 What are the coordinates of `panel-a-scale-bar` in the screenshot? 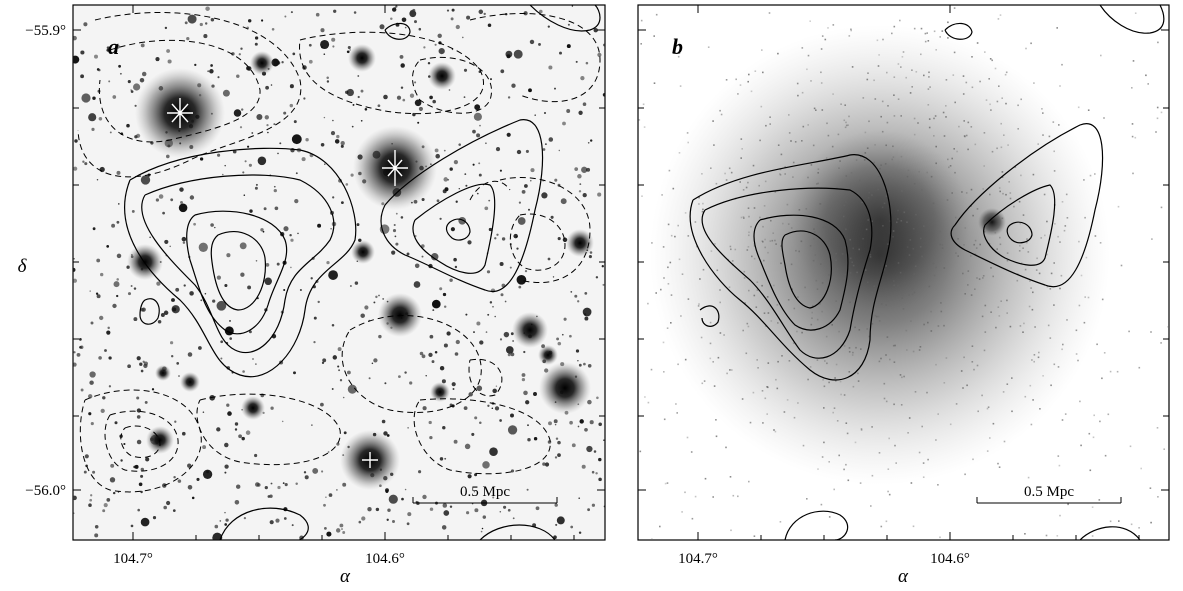 It's located at (485, 500).